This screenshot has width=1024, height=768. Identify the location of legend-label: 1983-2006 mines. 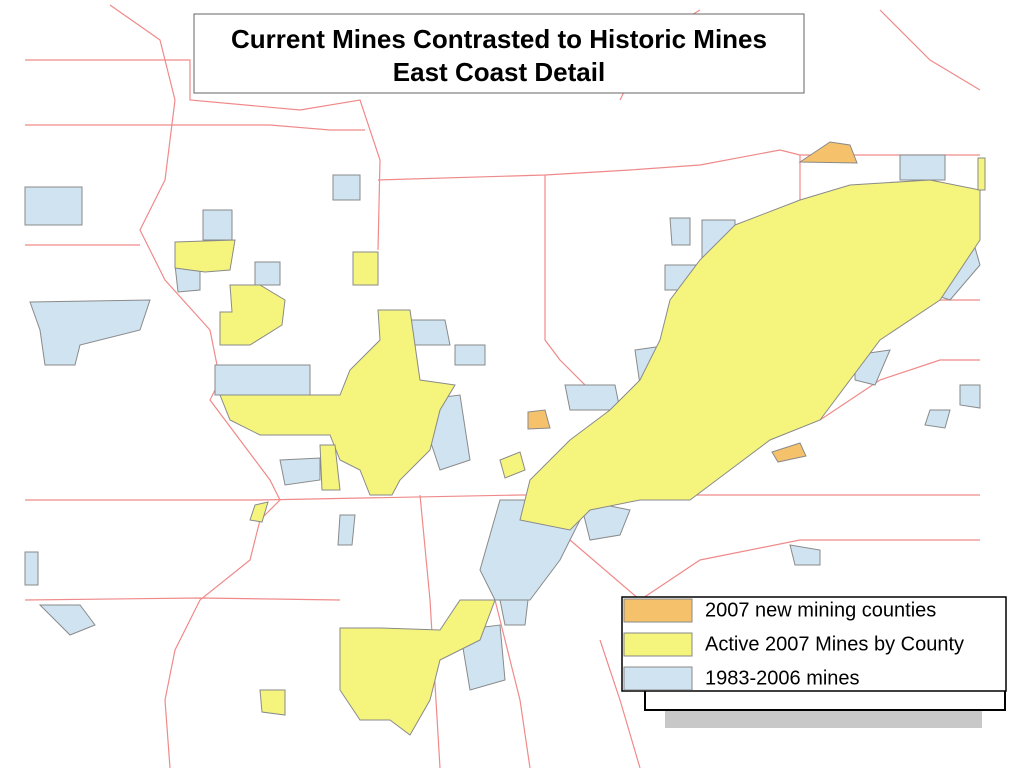
(782, 678).